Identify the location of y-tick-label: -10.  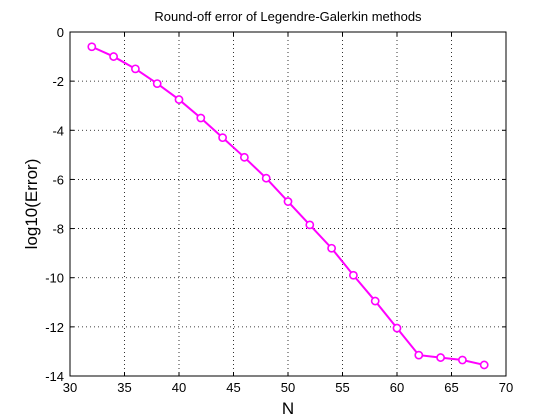
(54, 278).